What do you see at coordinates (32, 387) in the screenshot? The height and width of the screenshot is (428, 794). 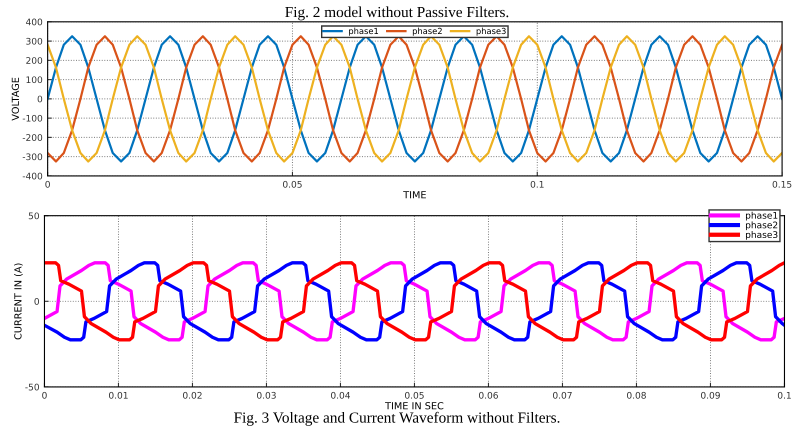 I see `y-tick-label: -50` at bounding box center [32, 387].